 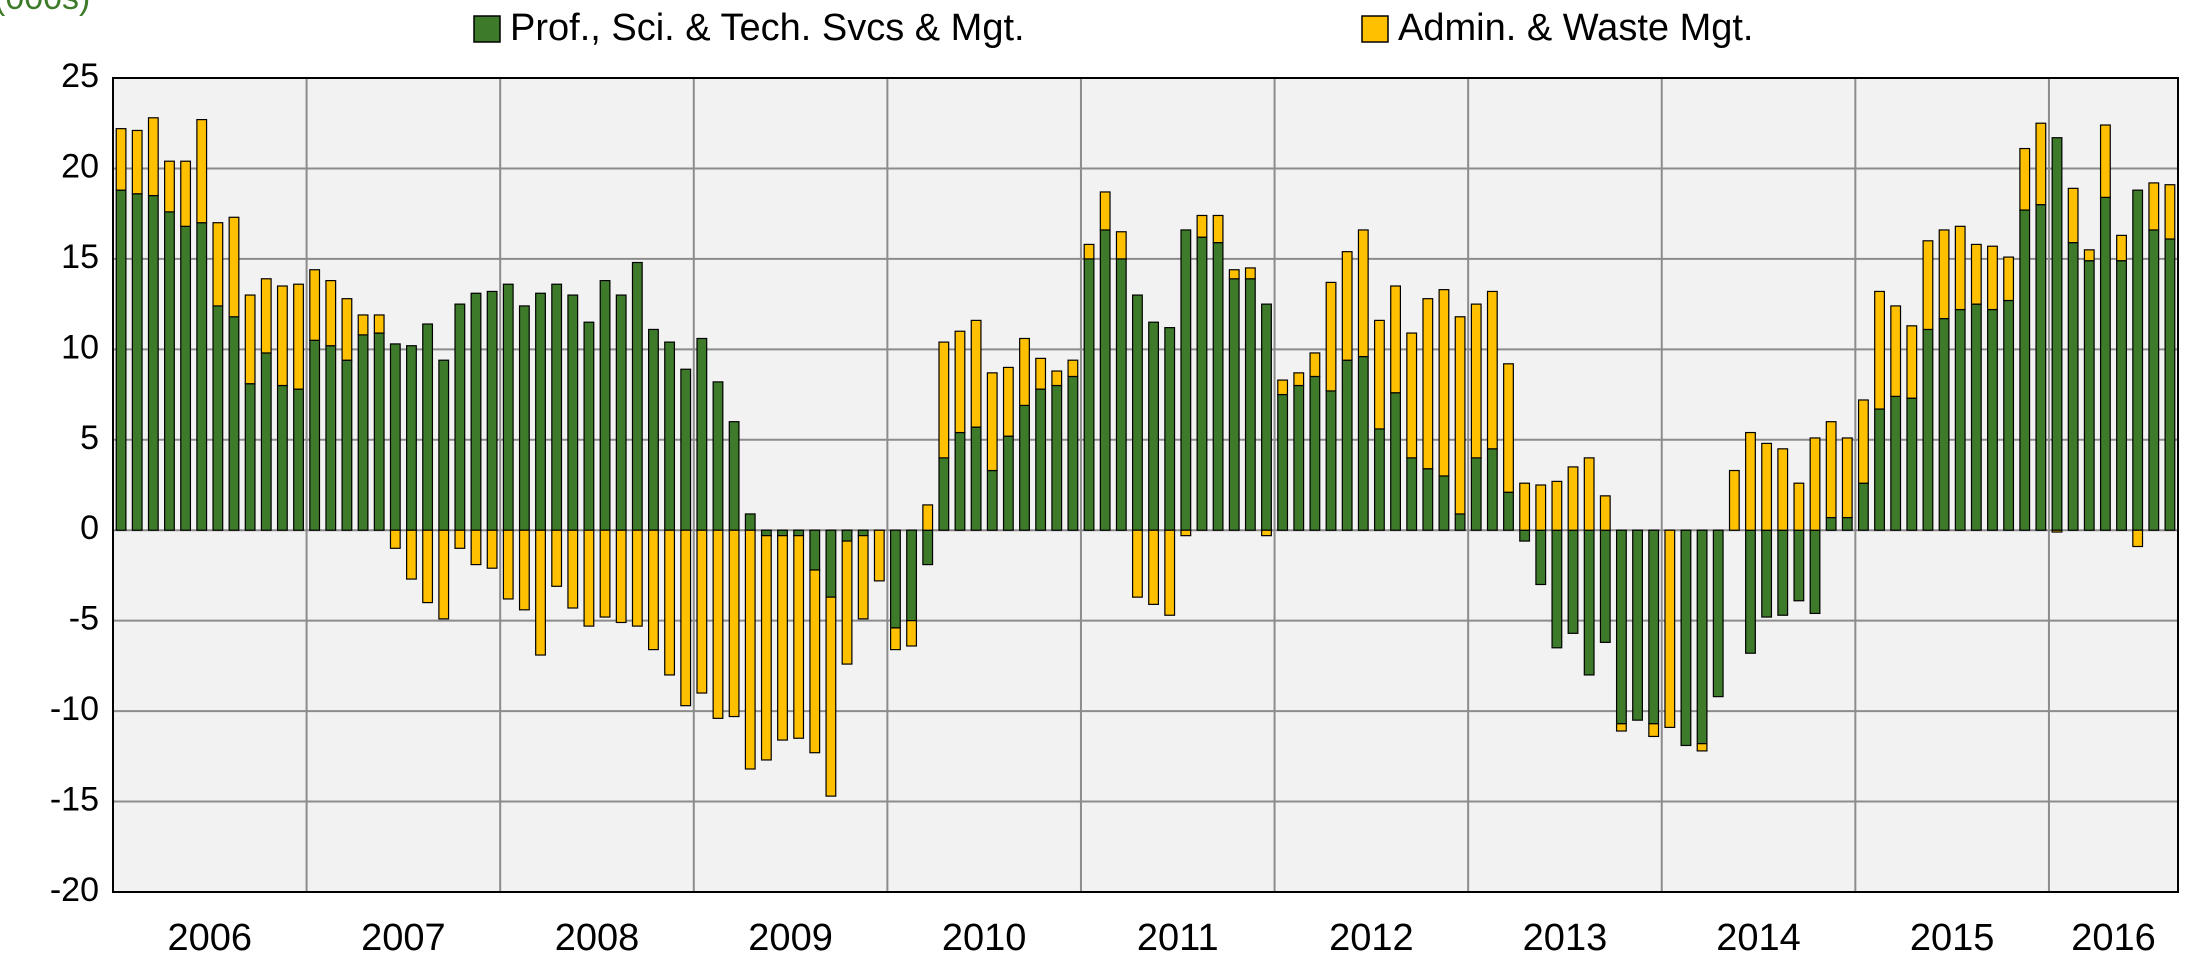 I want to click on x-tick-label: 2007, so click(x=403, y=938).